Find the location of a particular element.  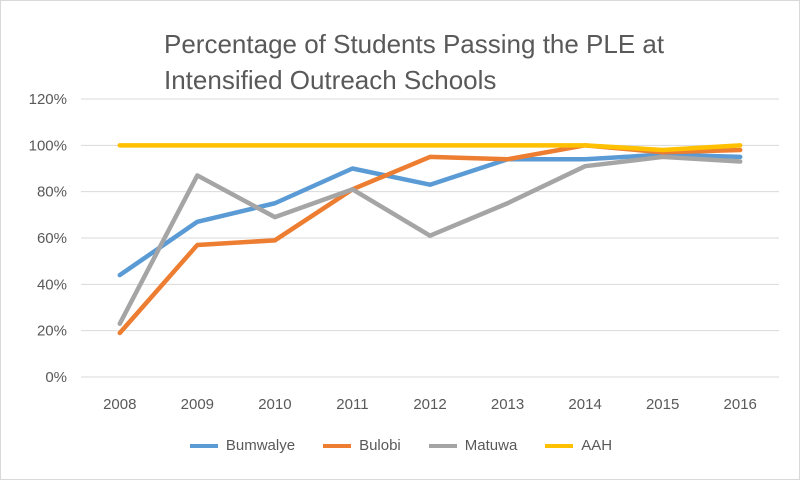

y-tick-label: 120% is located at coordinates (48, 99).